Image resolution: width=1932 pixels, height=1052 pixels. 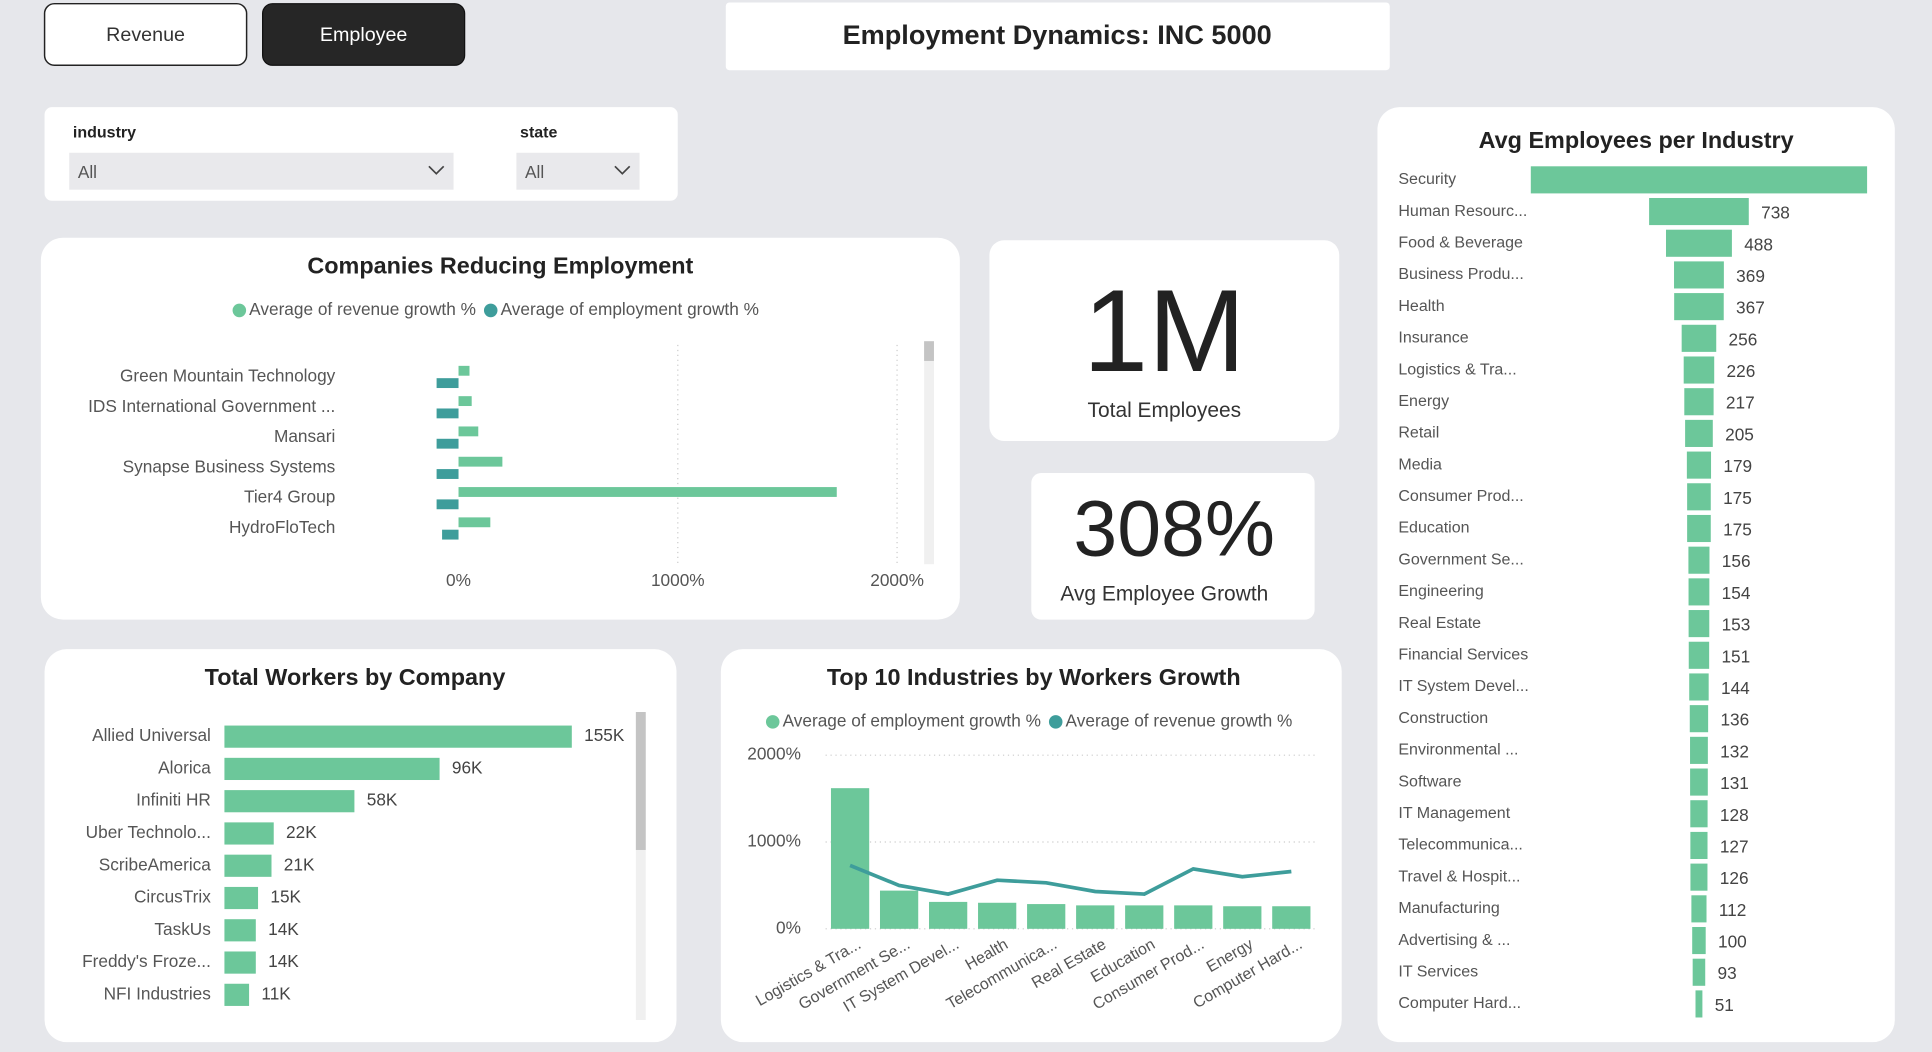 I want to click on card-value: 308%, so click(x=1174, y=528).